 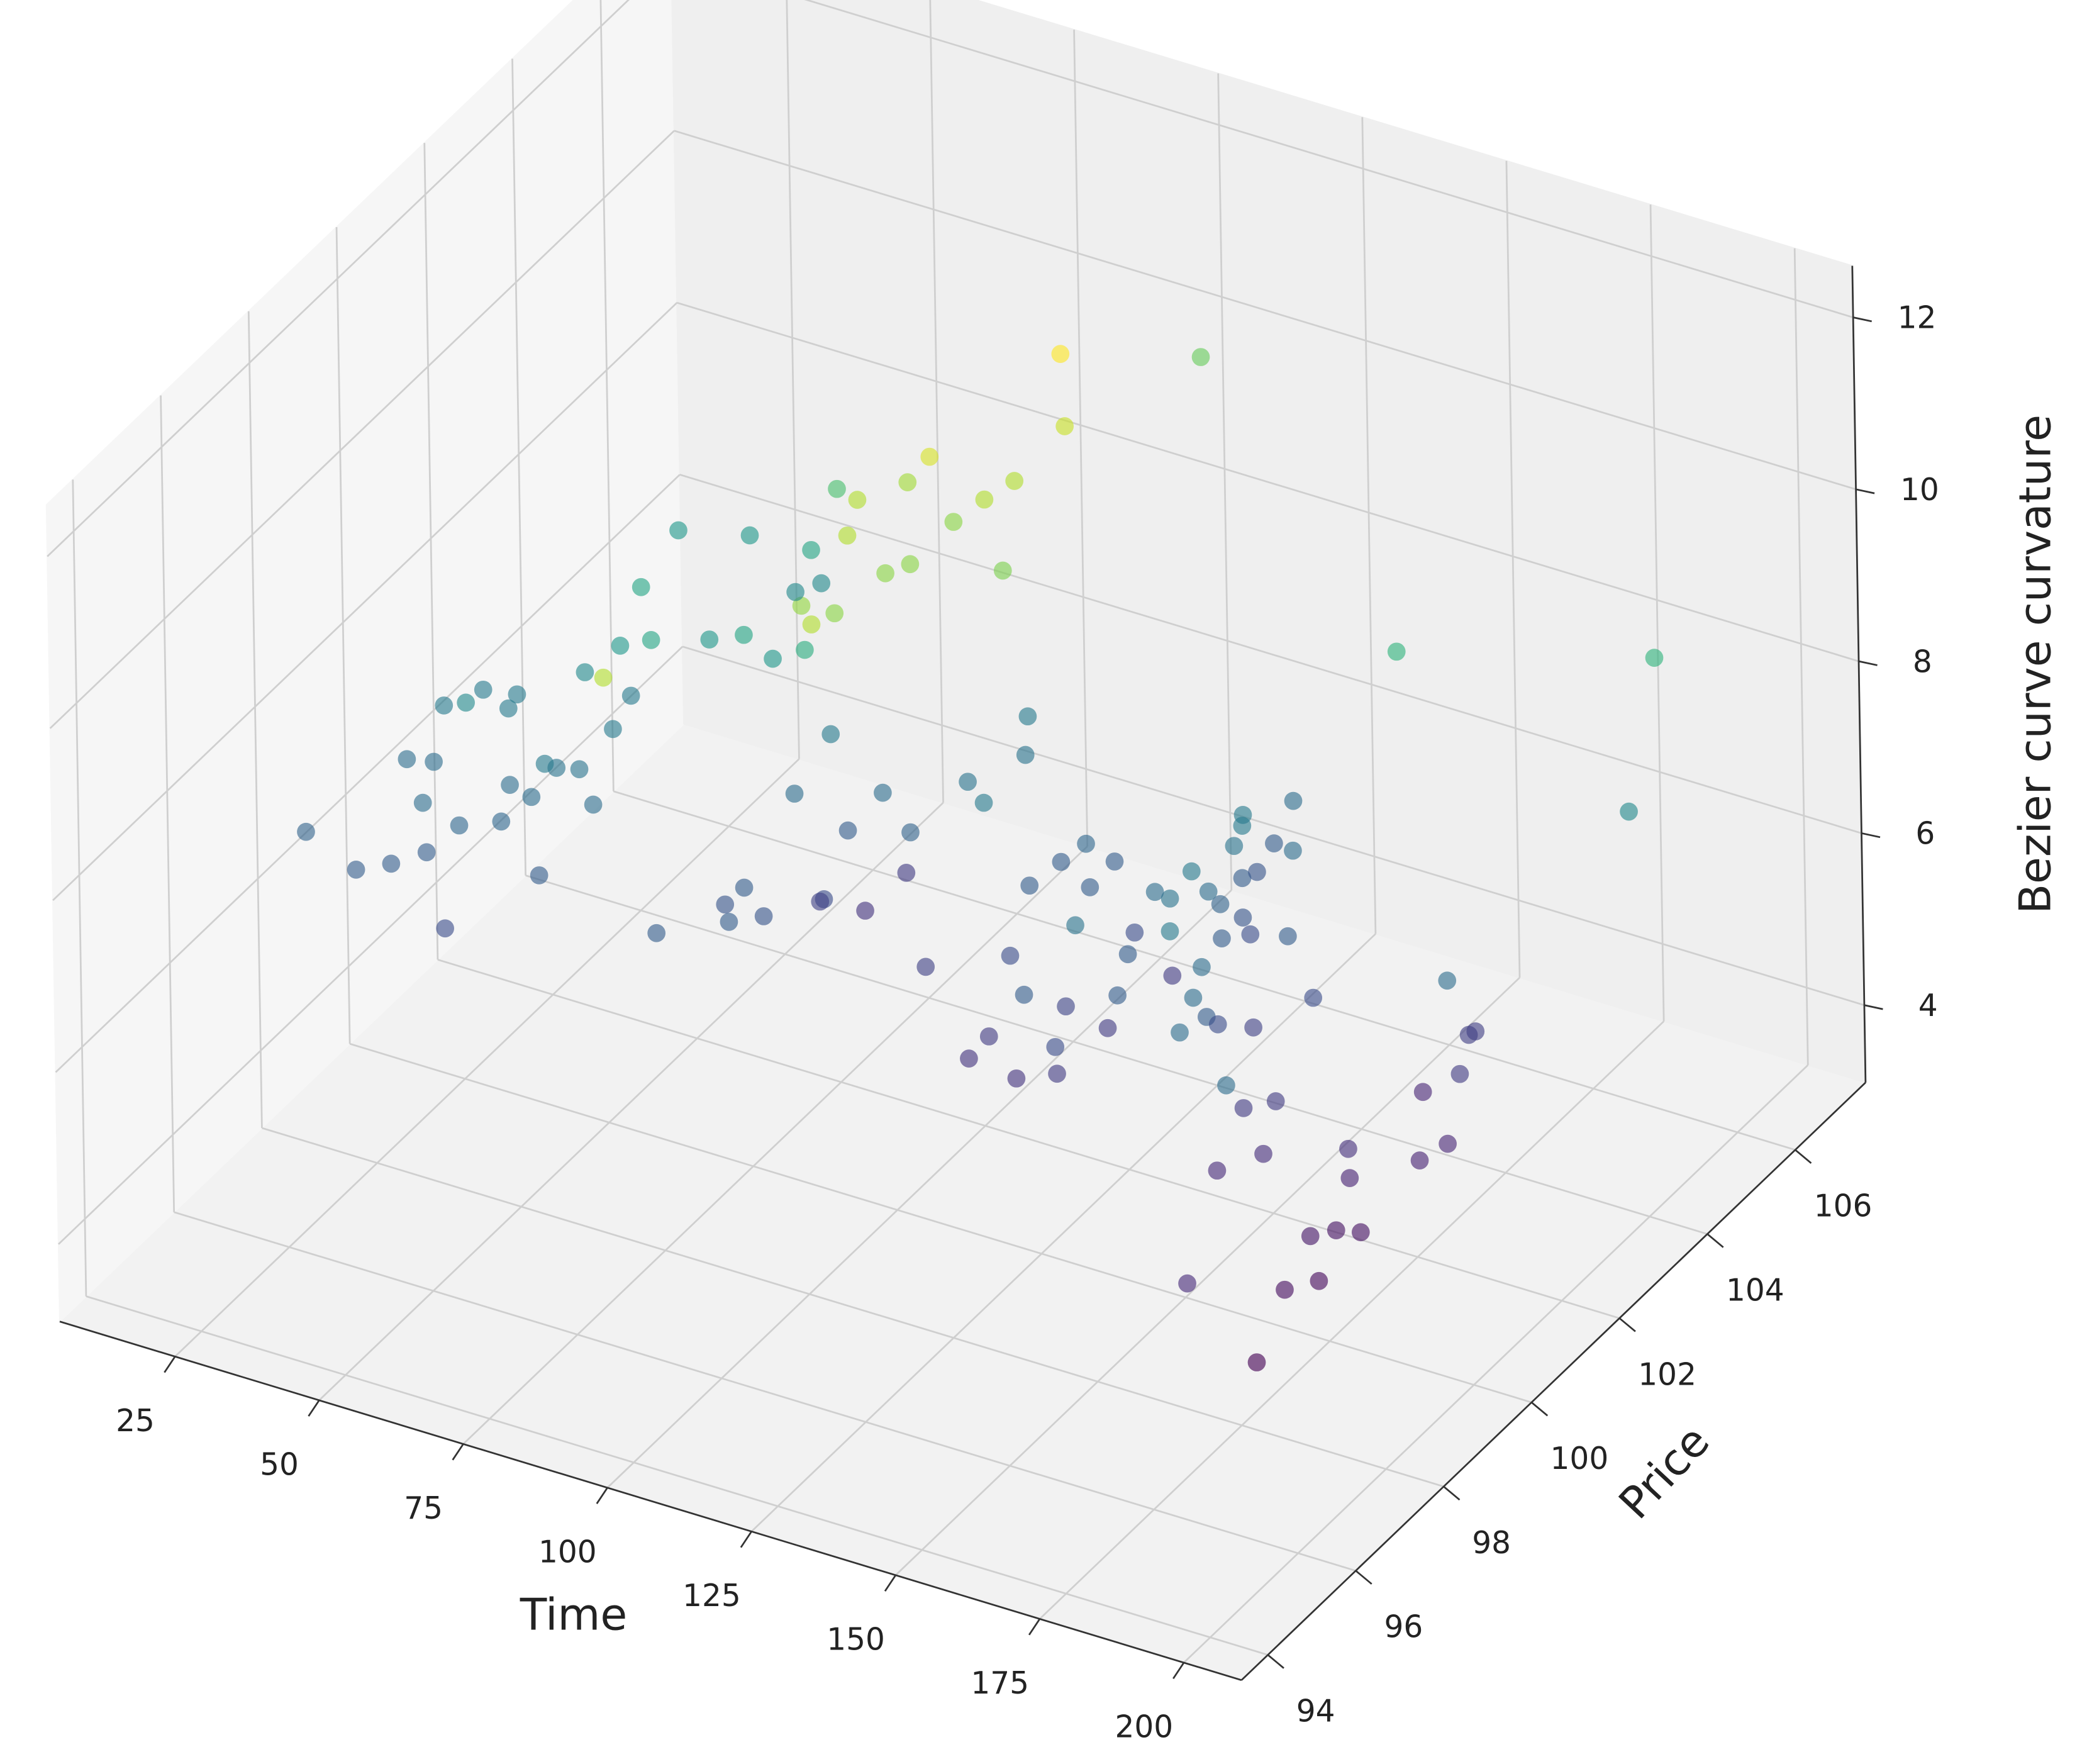 What do you see at coordinates (651, 1501) in the screenshot?
I see `x-axis-line` at bounding box center [651, 1501].